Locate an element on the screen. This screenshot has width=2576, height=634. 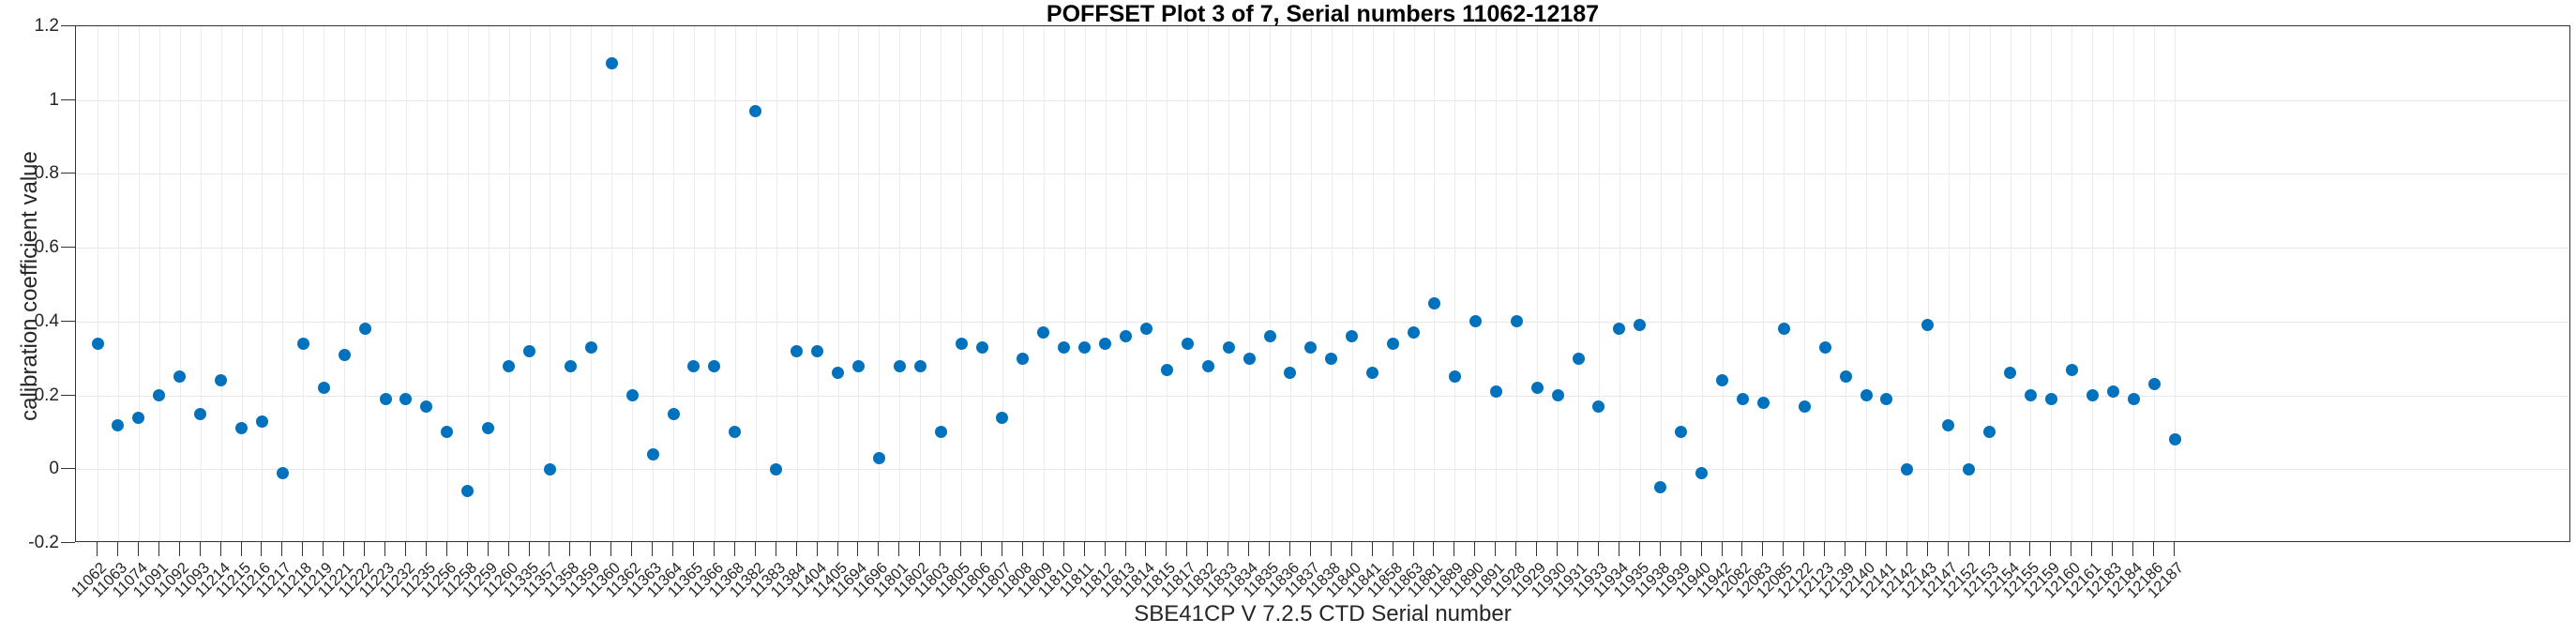
y-tick-label: 0.4 is located at coordinates (46, 320).